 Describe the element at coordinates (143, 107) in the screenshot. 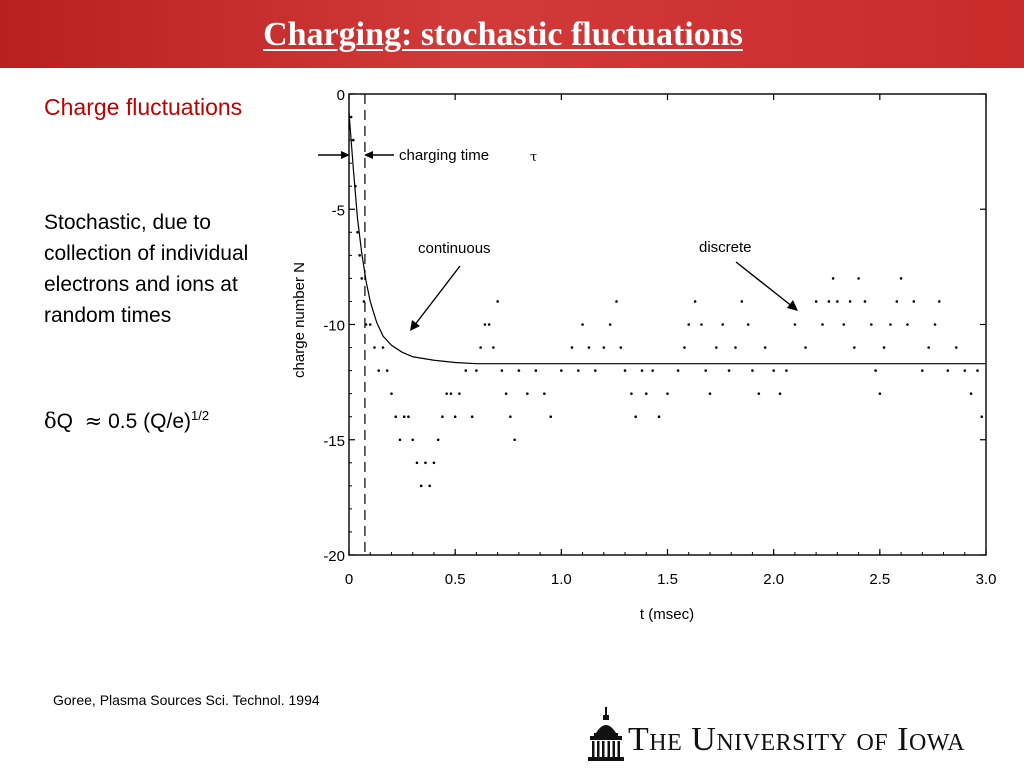

I see `section-heading: Charge fluctuations` at that location.